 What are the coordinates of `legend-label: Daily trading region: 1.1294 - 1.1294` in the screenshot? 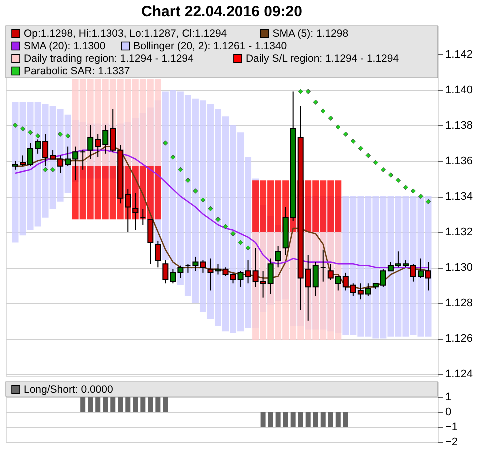 It's located at (109, 58).